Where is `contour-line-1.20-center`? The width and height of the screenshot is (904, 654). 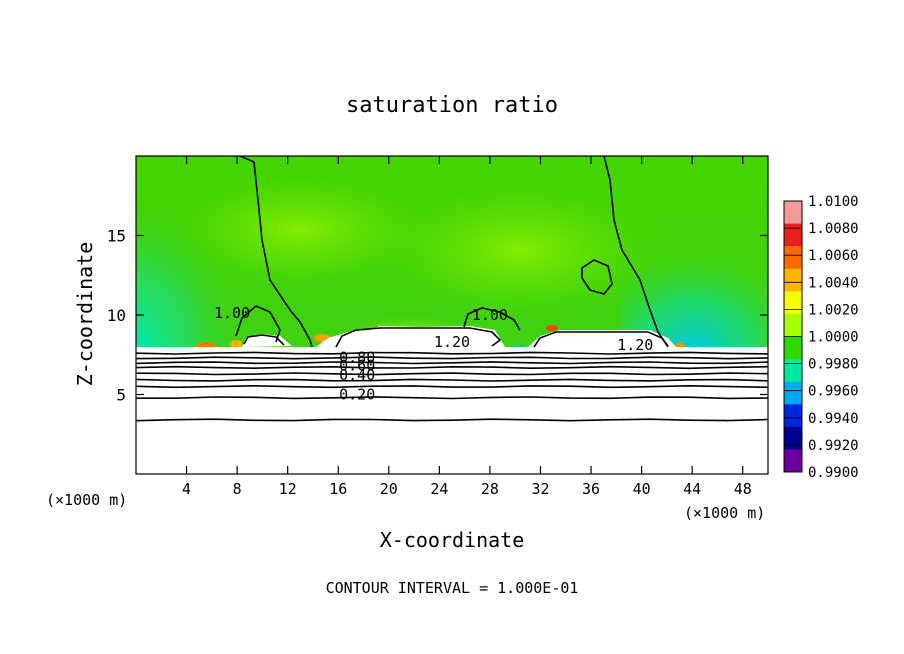 contour-line-1.20-center is located at coordinates (418, 337).